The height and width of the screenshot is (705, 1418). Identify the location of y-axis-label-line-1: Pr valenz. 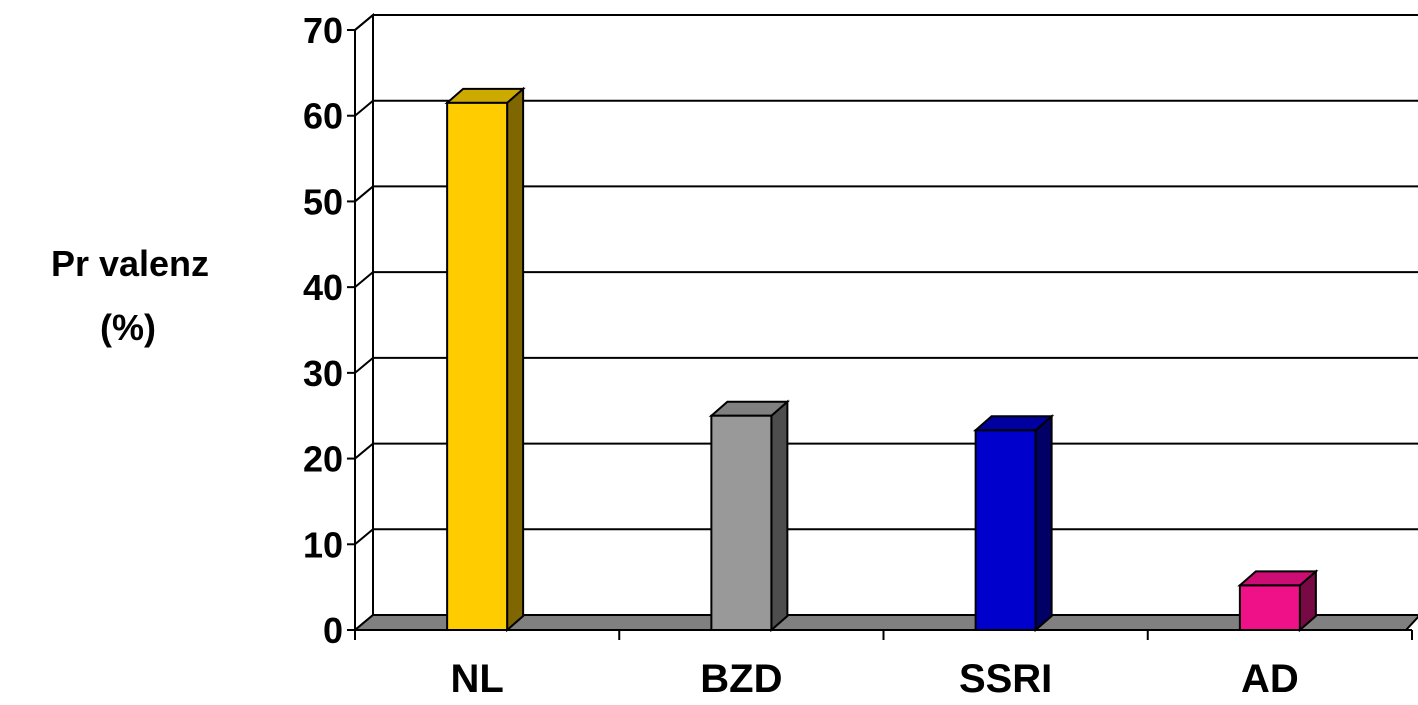
(130, 263).